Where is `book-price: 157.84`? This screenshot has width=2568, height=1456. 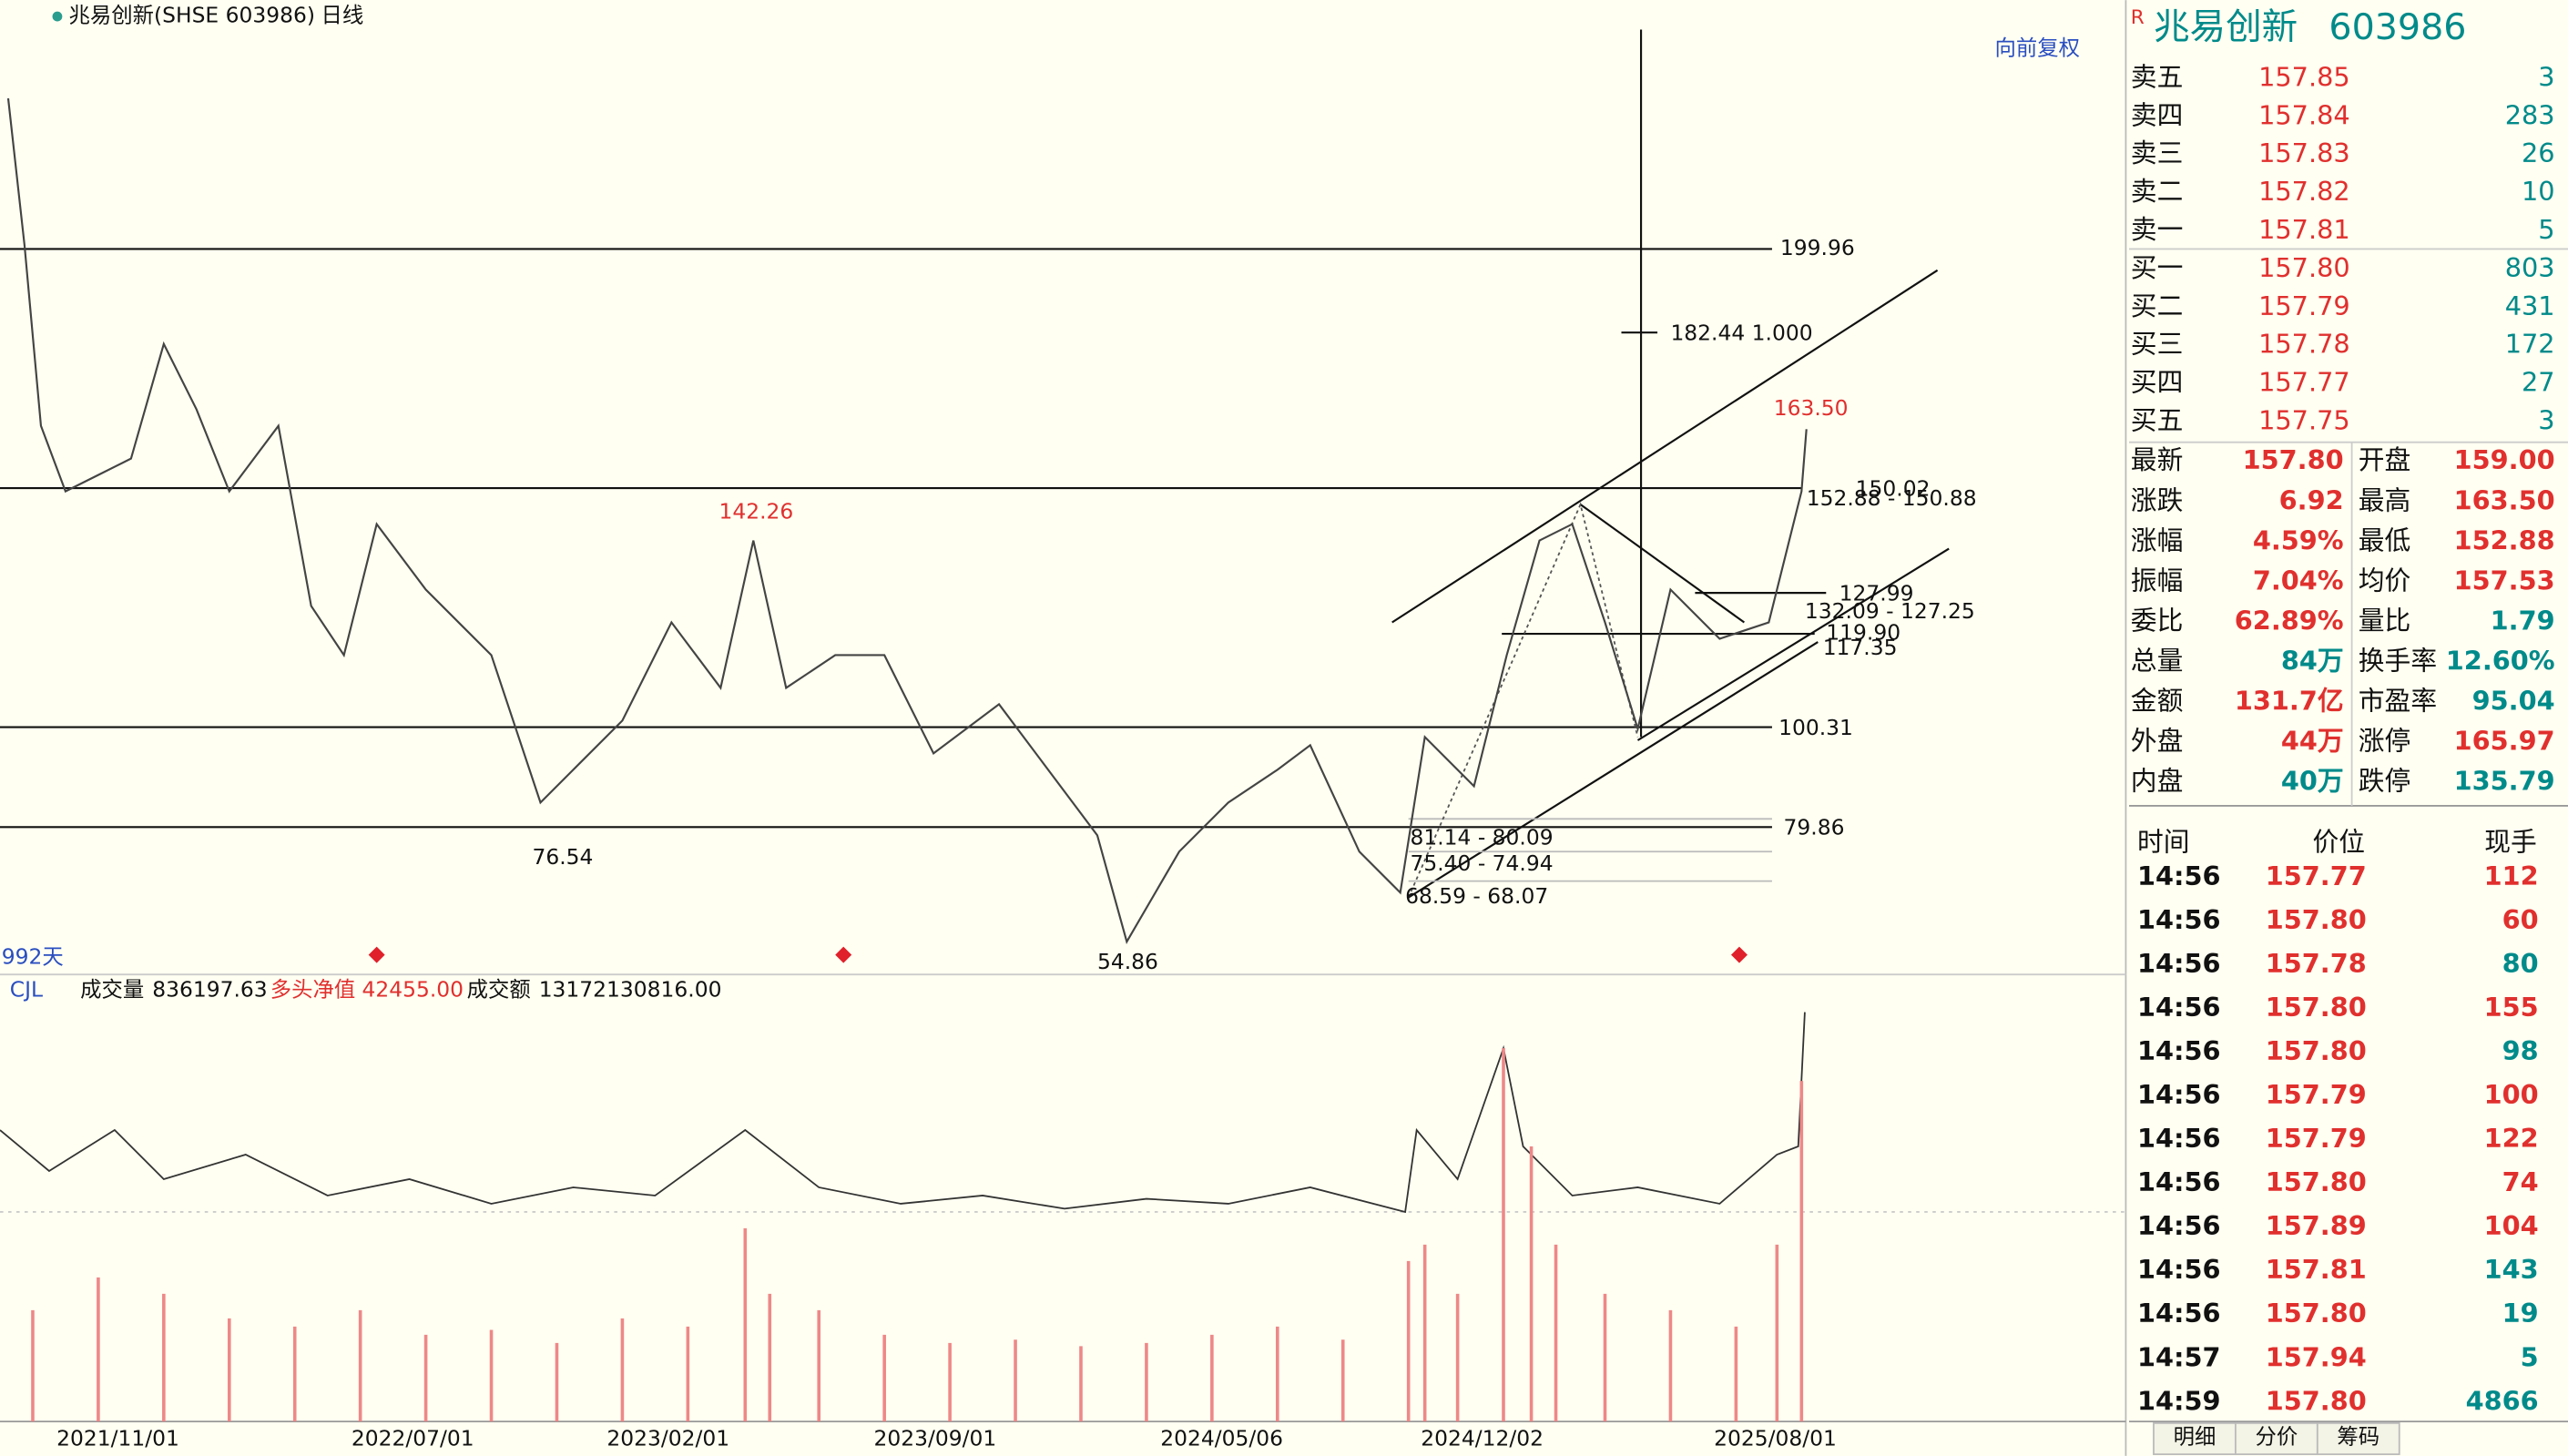 book-price: 157.84 is located at coordinates (2304, 114).